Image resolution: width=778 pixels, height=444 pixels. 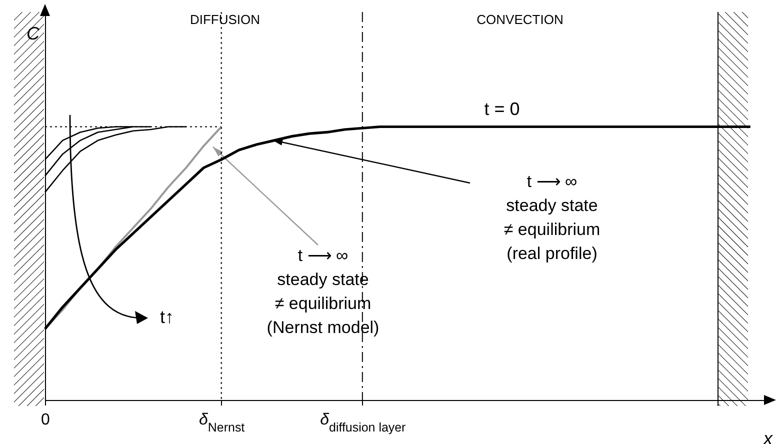 What do you see at coordinates (520, 19) in the screenshot?
I see `text: CONVECTION` at bounding box center [520, 19].